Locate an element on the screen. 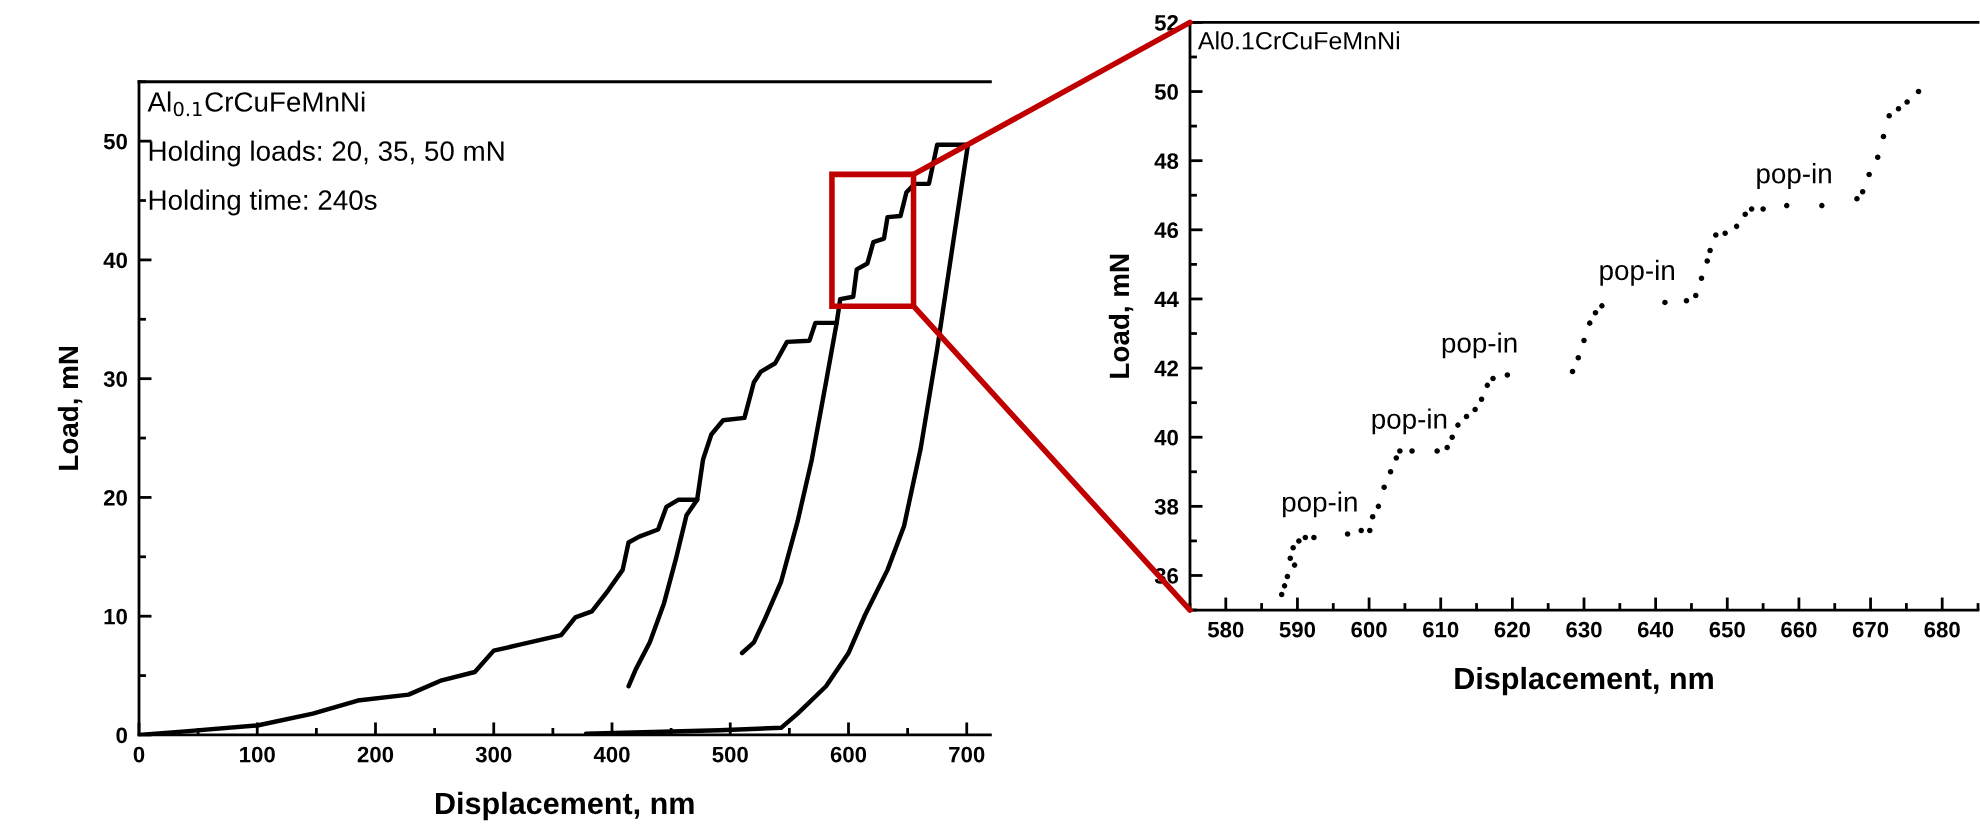 The height and width of the screenshot is (830, 1980). x-tick-label: 670 is located at coordinates (1870, 629).